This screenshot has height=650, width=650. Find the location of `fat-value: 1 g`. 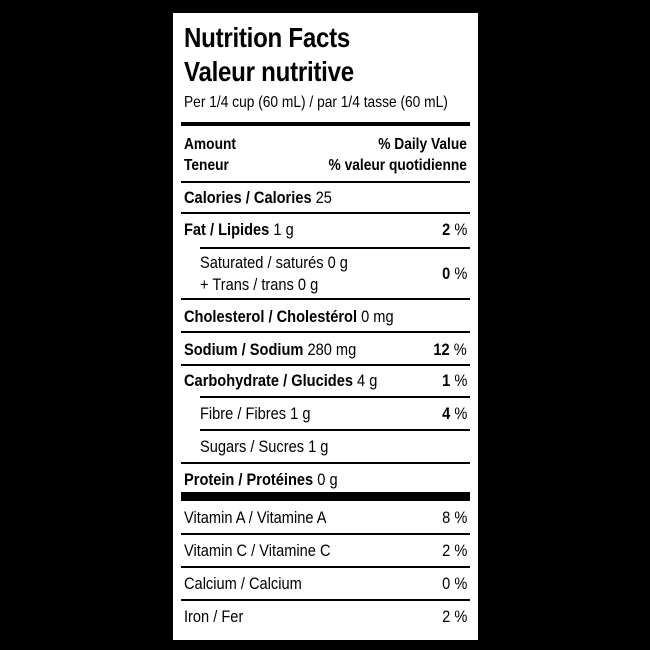

fat-value: 1 g is located at coordinates (283, 229).